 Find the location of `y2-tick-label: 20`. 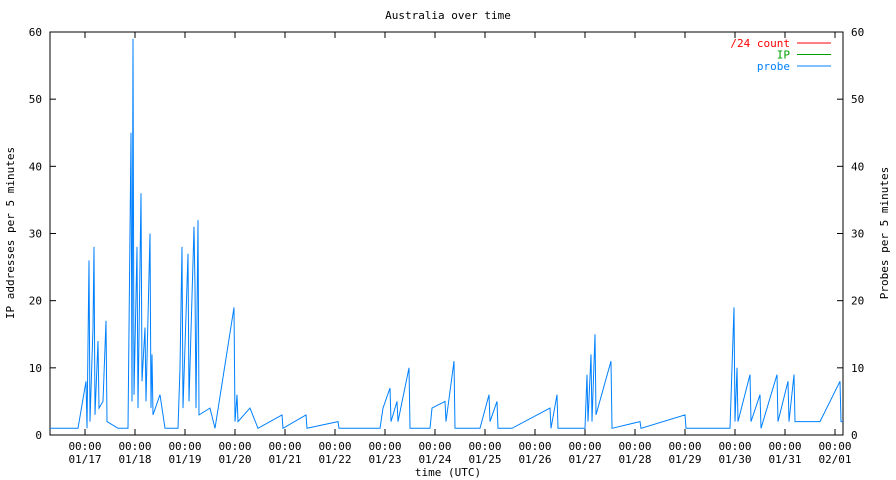

y2-tick-label: 20 is located at coordinates (857, 301).